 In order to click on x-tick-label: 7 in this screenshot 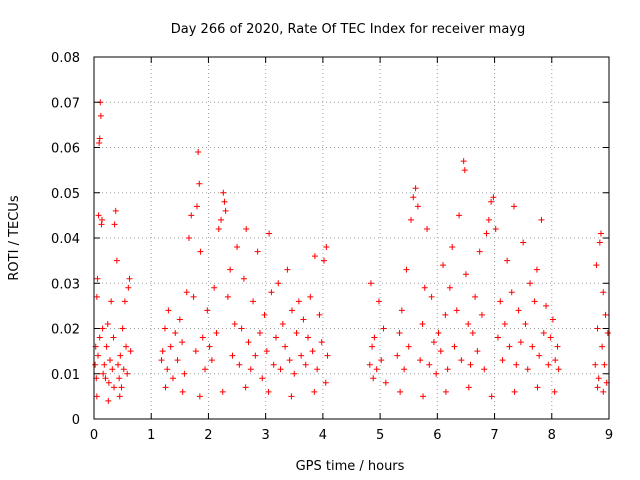, I will do `click(494, 435)`.